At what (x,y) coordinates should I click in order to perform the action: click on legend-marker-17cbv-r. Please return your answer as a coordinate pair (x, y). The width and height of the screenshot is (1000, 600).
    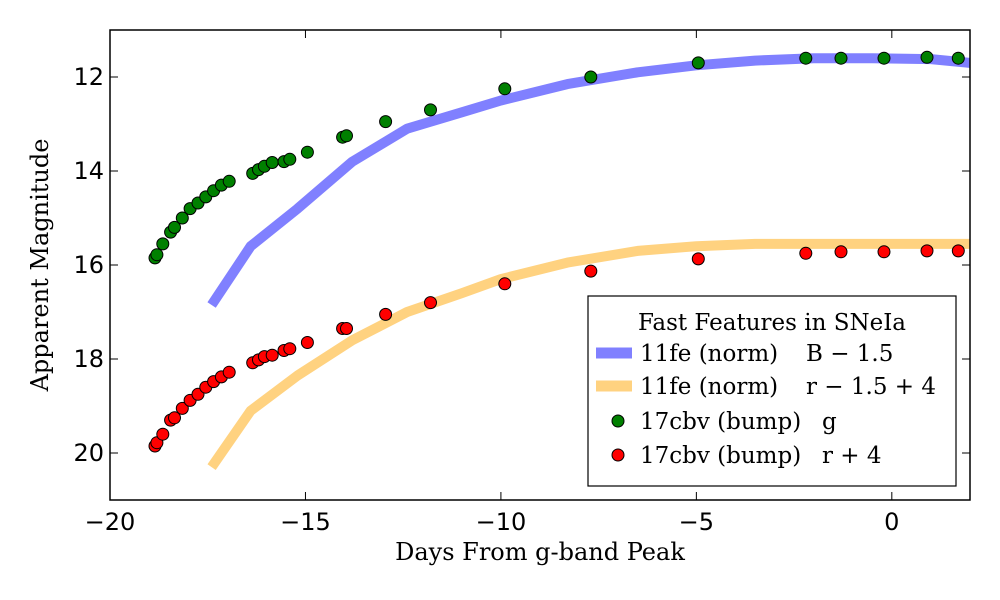
    Looking at the image, I should click on (618, 455).